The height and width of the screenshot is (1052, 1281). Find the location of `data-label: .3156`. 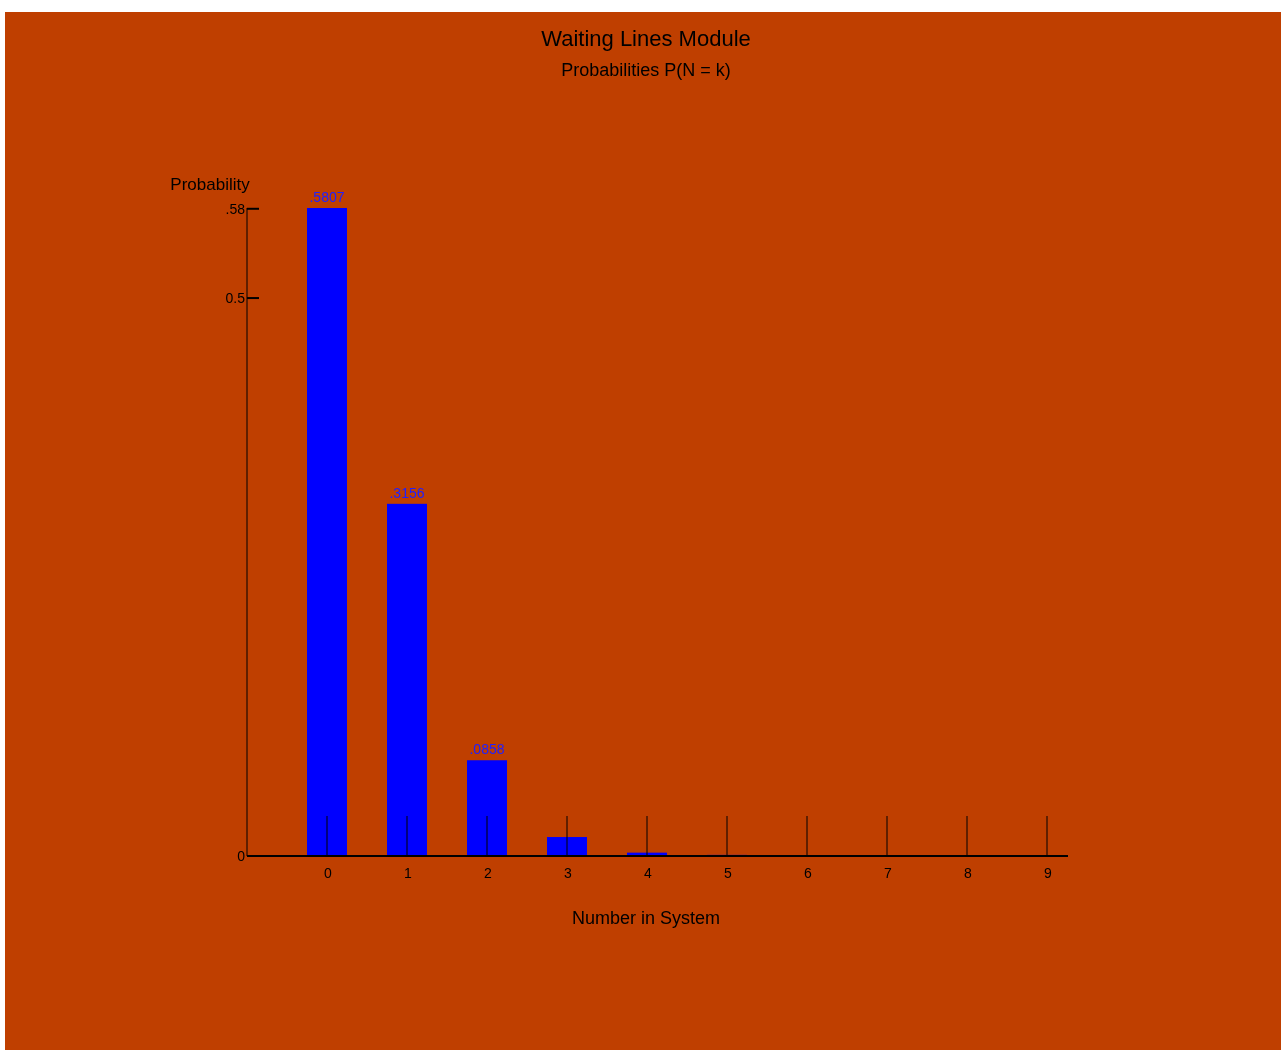

data-label: .3156 is located at coordinates (407, 492).